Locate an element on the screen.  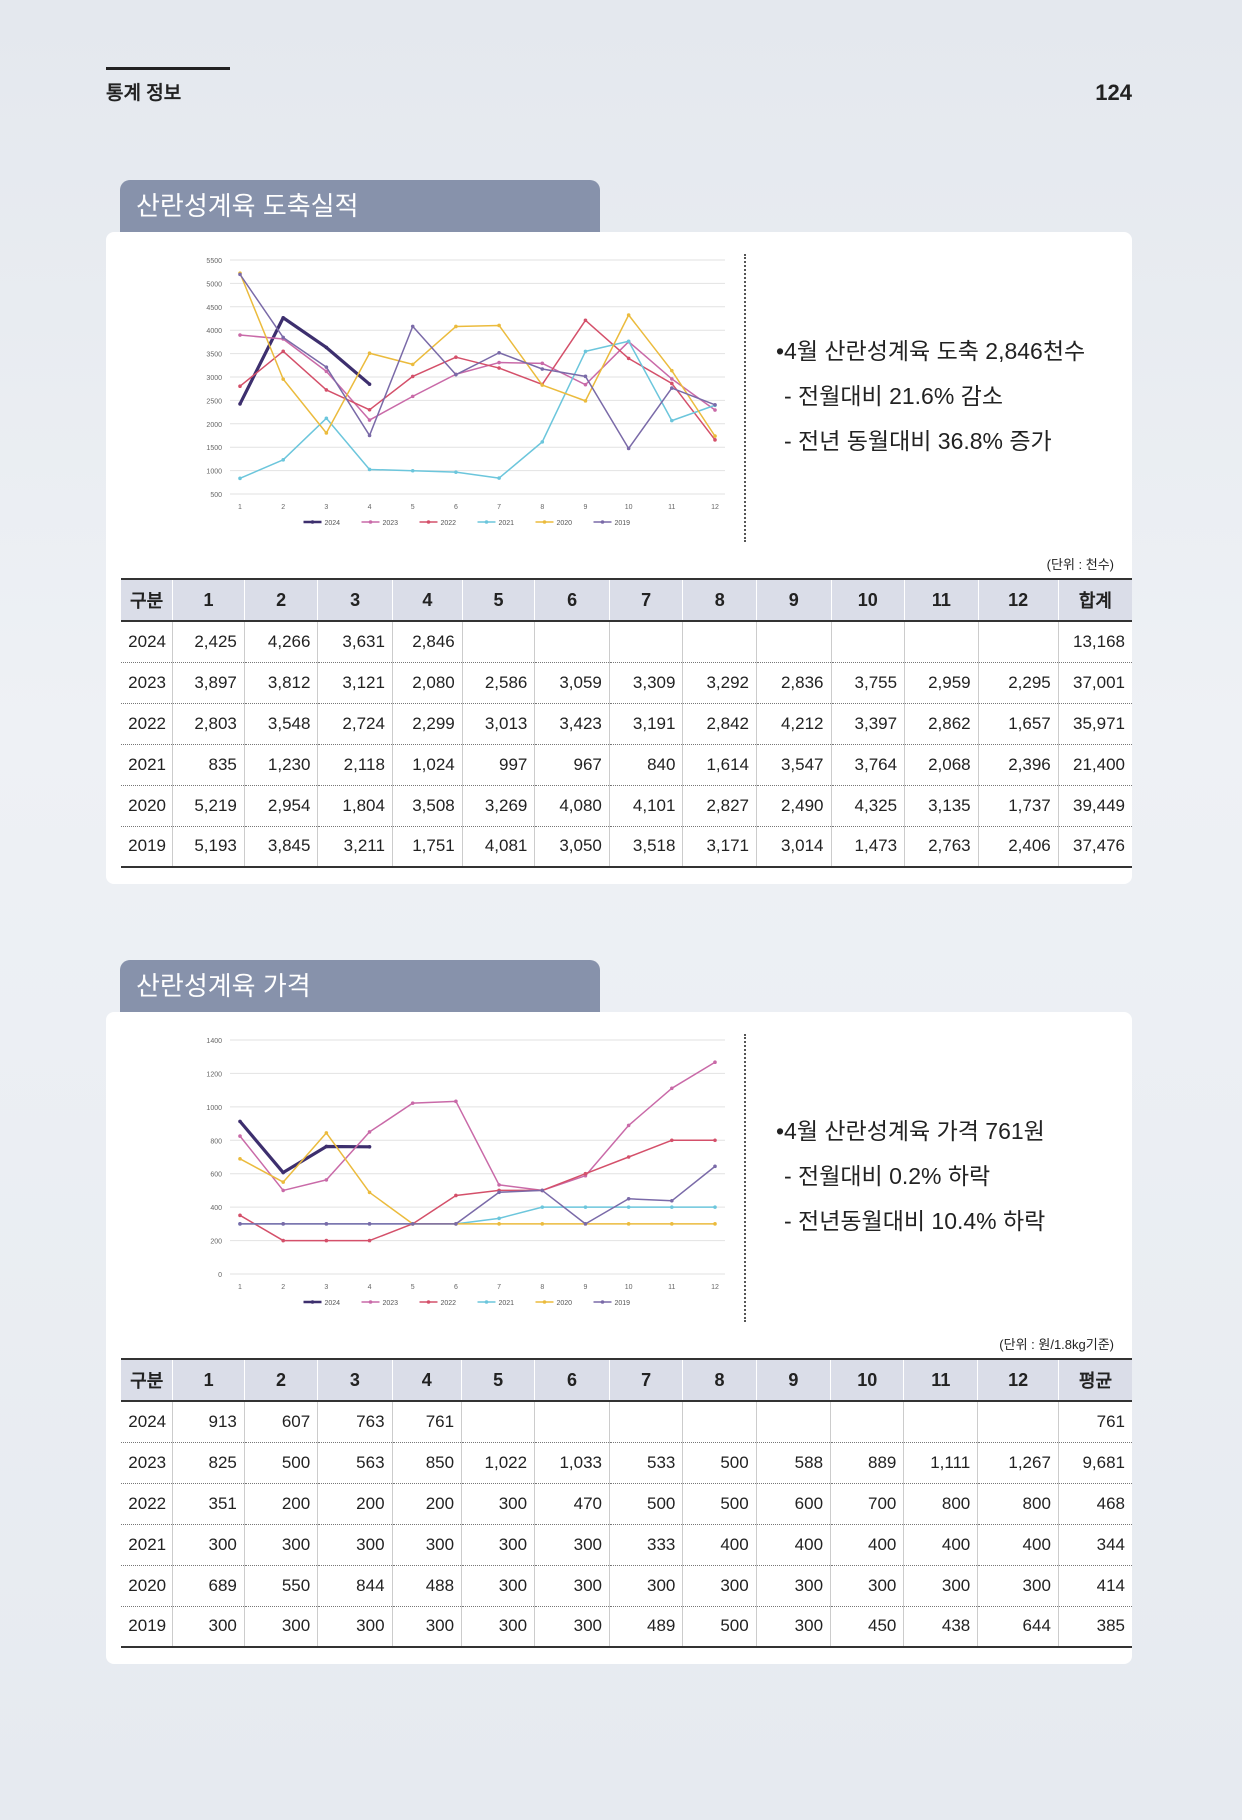
table-cell: 39,449 is located at coordinates (1094, 806).